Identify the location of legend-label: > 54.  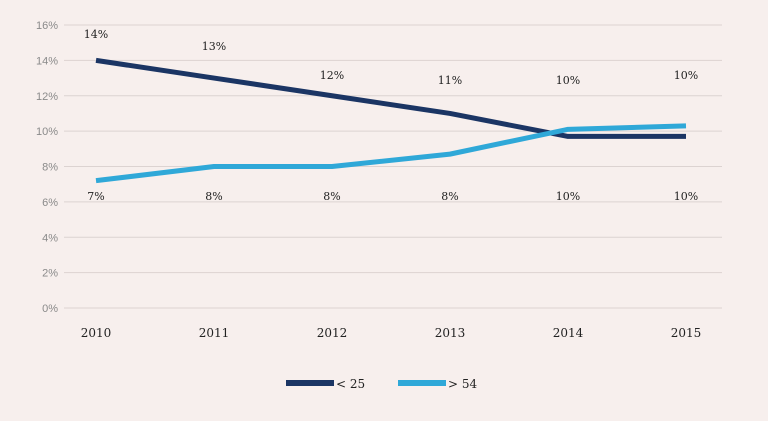
(463, 384).